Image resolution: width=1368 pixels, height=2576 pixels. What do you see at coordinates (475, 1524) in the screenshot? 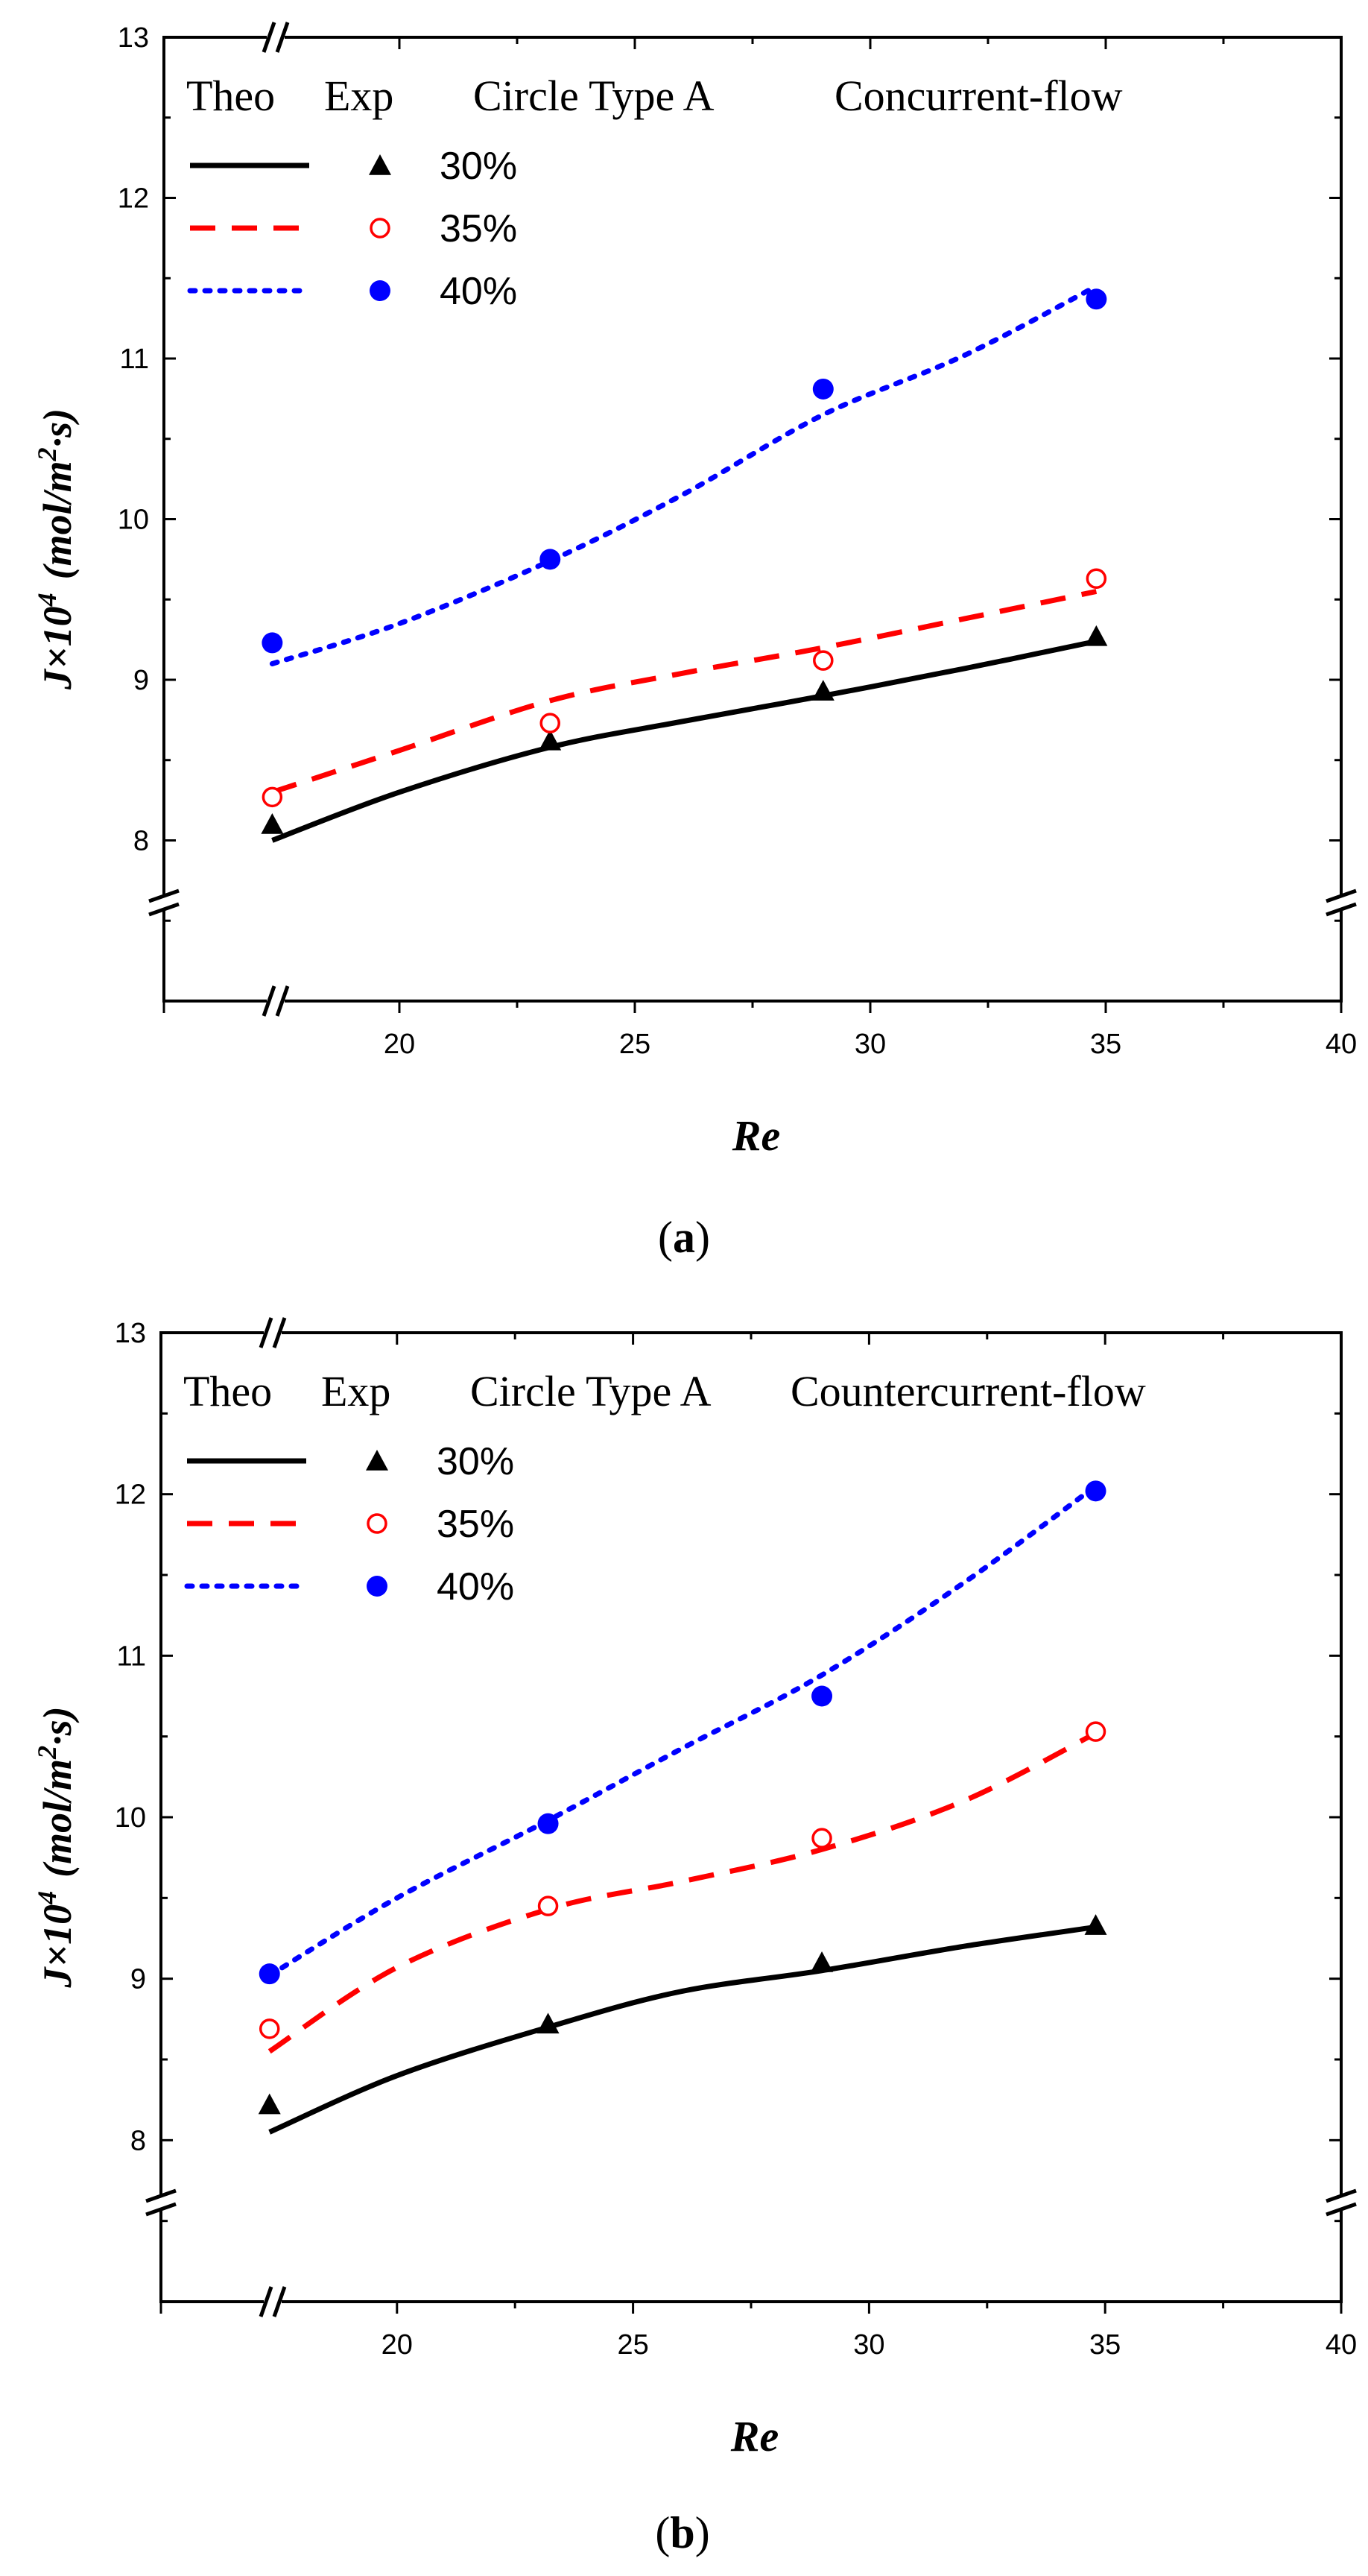
I see `legend-label: 35%` at bounding box center [475, 1524].